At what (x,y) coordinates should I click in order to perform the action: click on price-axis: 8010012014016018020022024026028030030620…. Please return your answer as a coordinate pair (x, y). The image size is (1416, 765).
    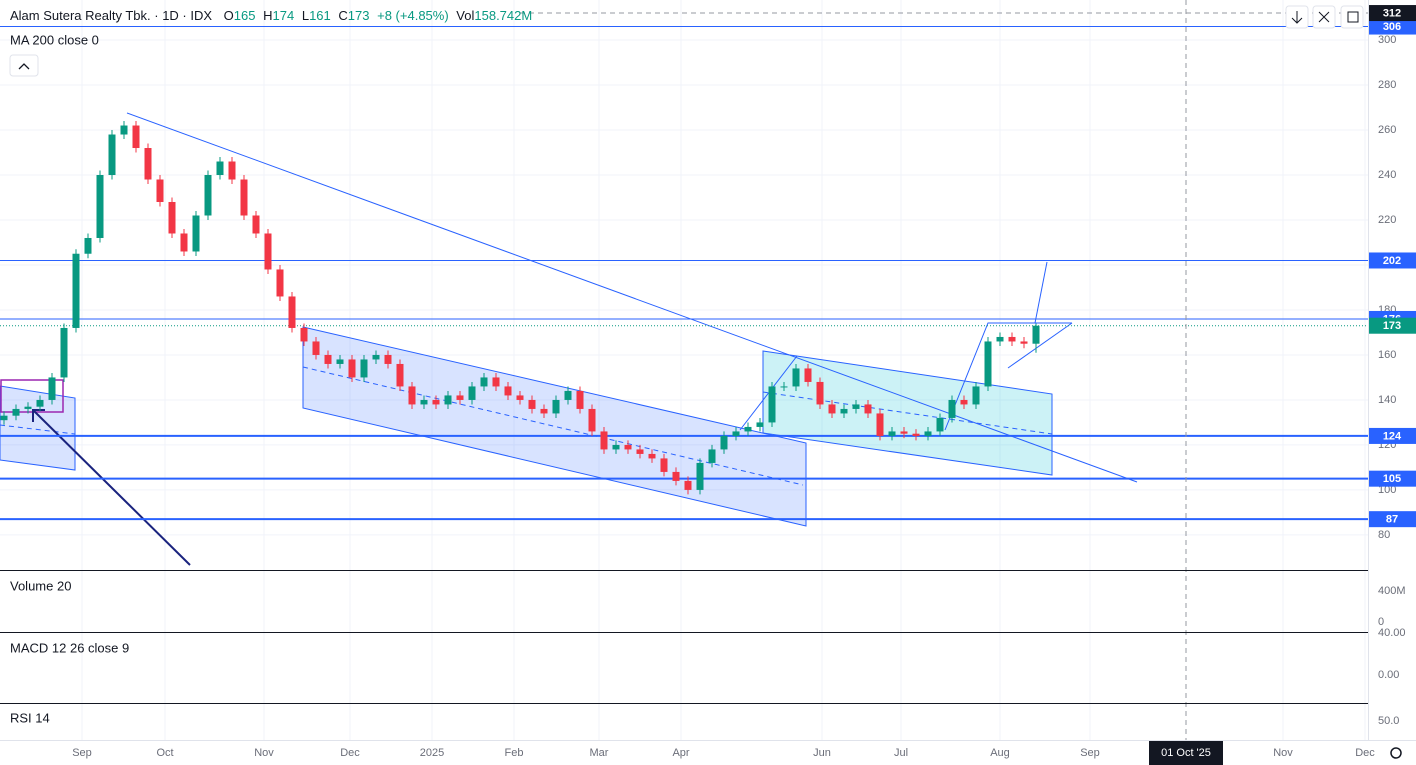
    Looking at the image, I should click on (1392, 273).